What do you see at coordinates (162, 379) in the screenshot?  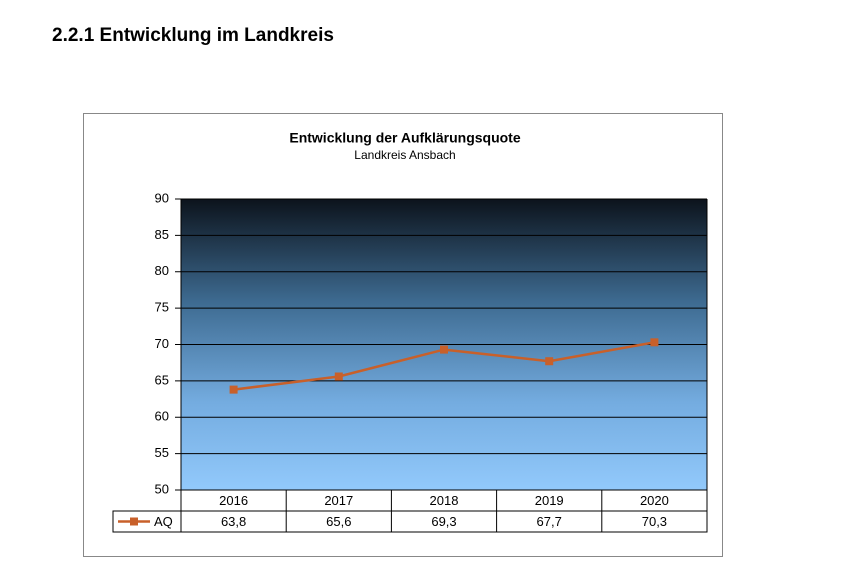 I see `y-tick-label: 65` at bounding box center [162, 379].